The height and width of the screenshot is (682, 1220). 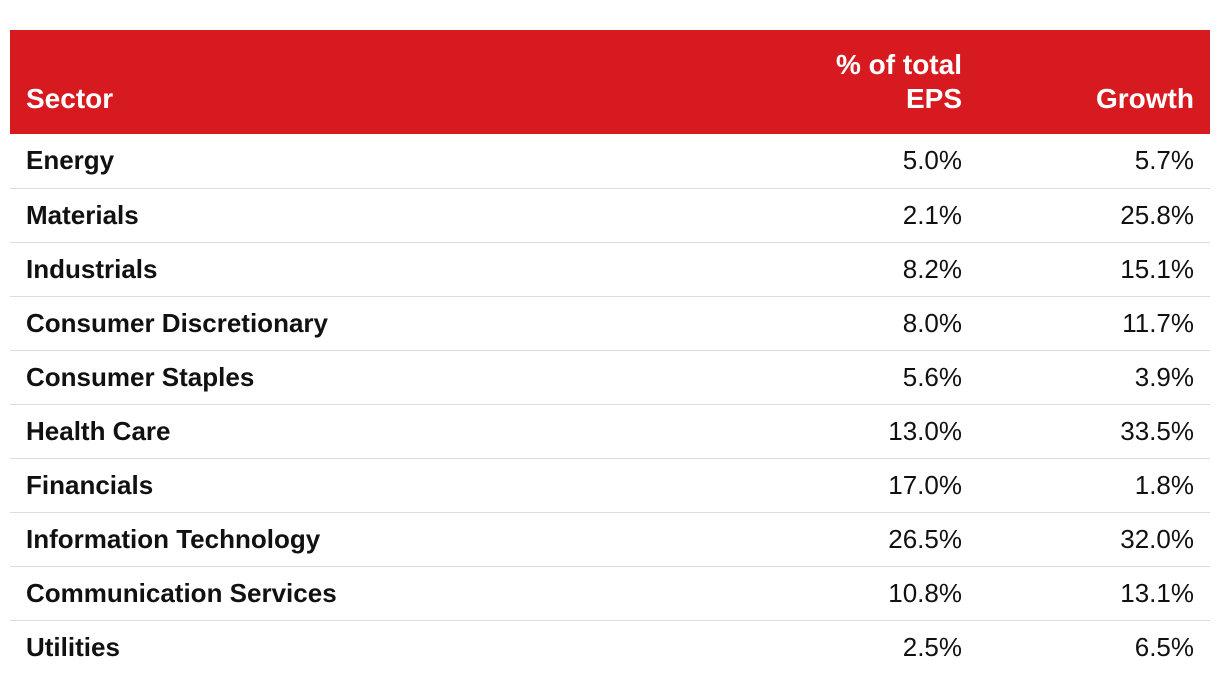 I want to click on header-eps-line1: % of total, so click(x=899, y=64).